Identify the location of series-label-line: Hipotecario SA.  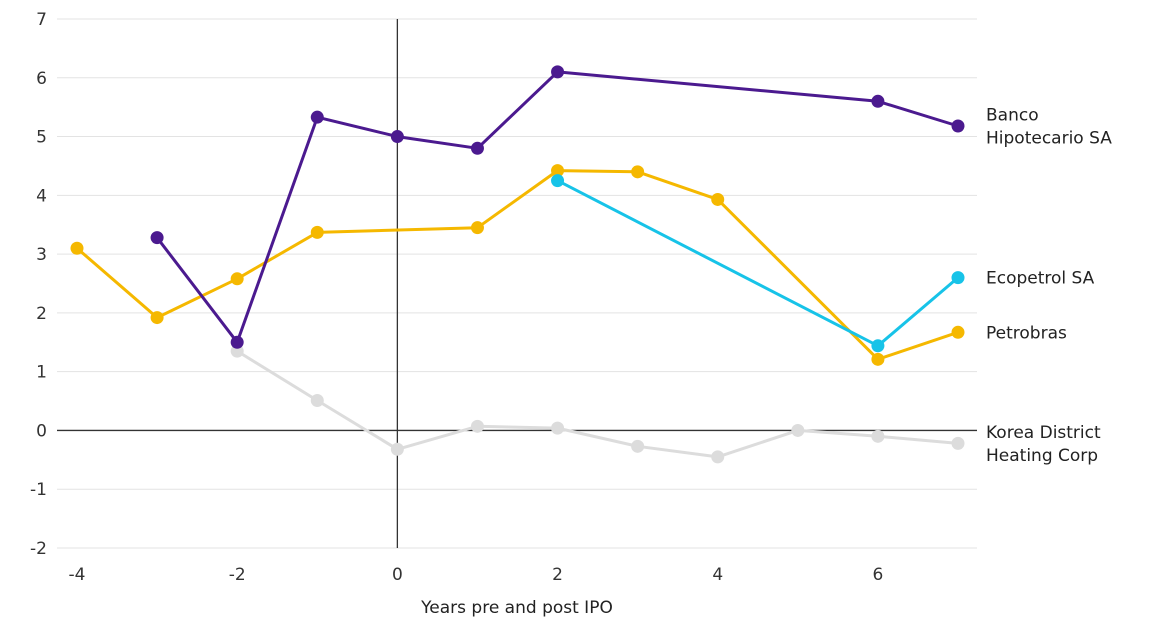
(1049, 138).